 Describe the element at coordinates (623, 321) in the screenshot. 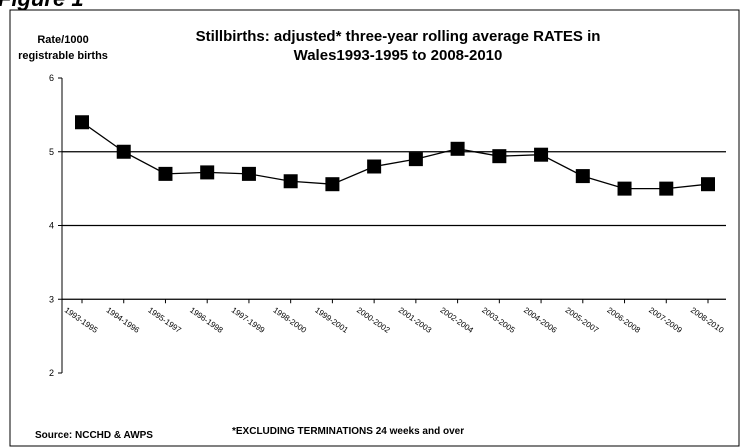

I see `x-tick-label: 2006-2008` at that location.